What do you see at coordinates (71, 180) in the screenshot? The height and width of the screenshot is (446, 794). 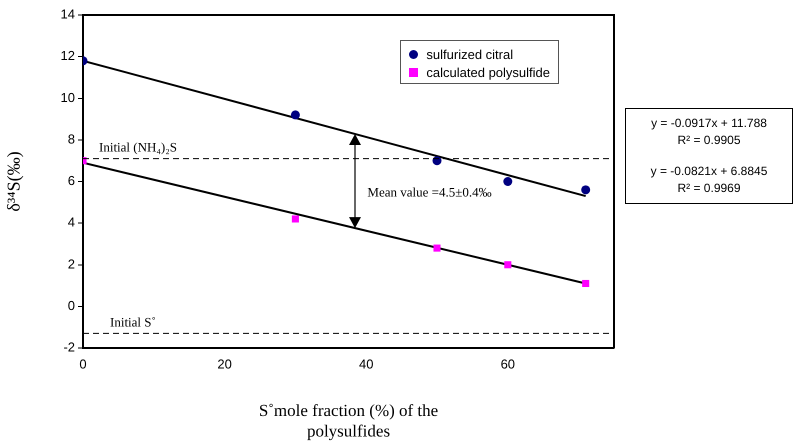 I see `y-tick-label: 6` at bounding box center [71, 180].